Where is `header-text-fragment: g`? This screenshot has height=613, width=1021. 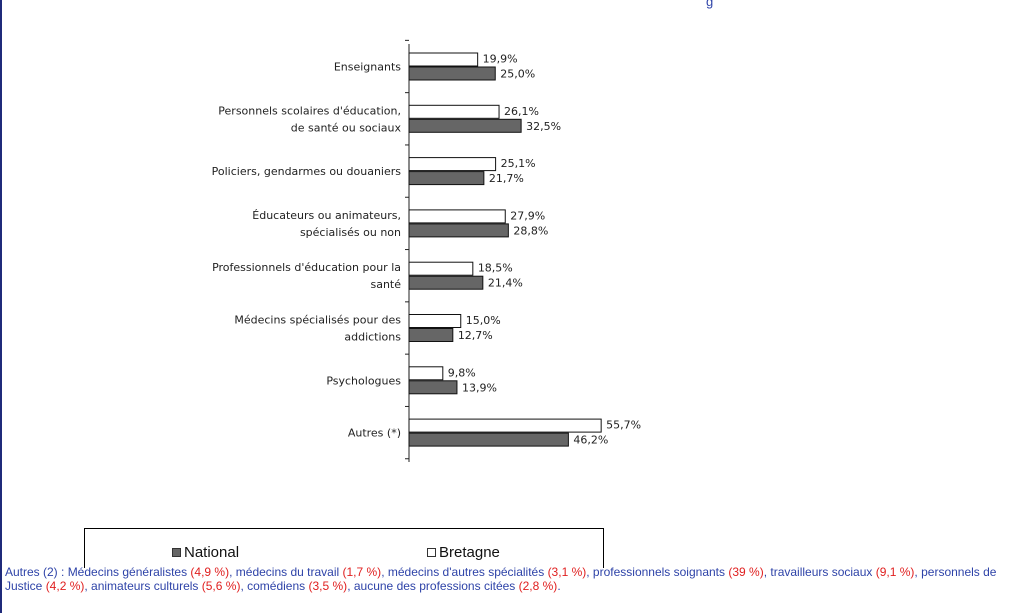
header-text-fragment: g is located at coordinates (710, 4).